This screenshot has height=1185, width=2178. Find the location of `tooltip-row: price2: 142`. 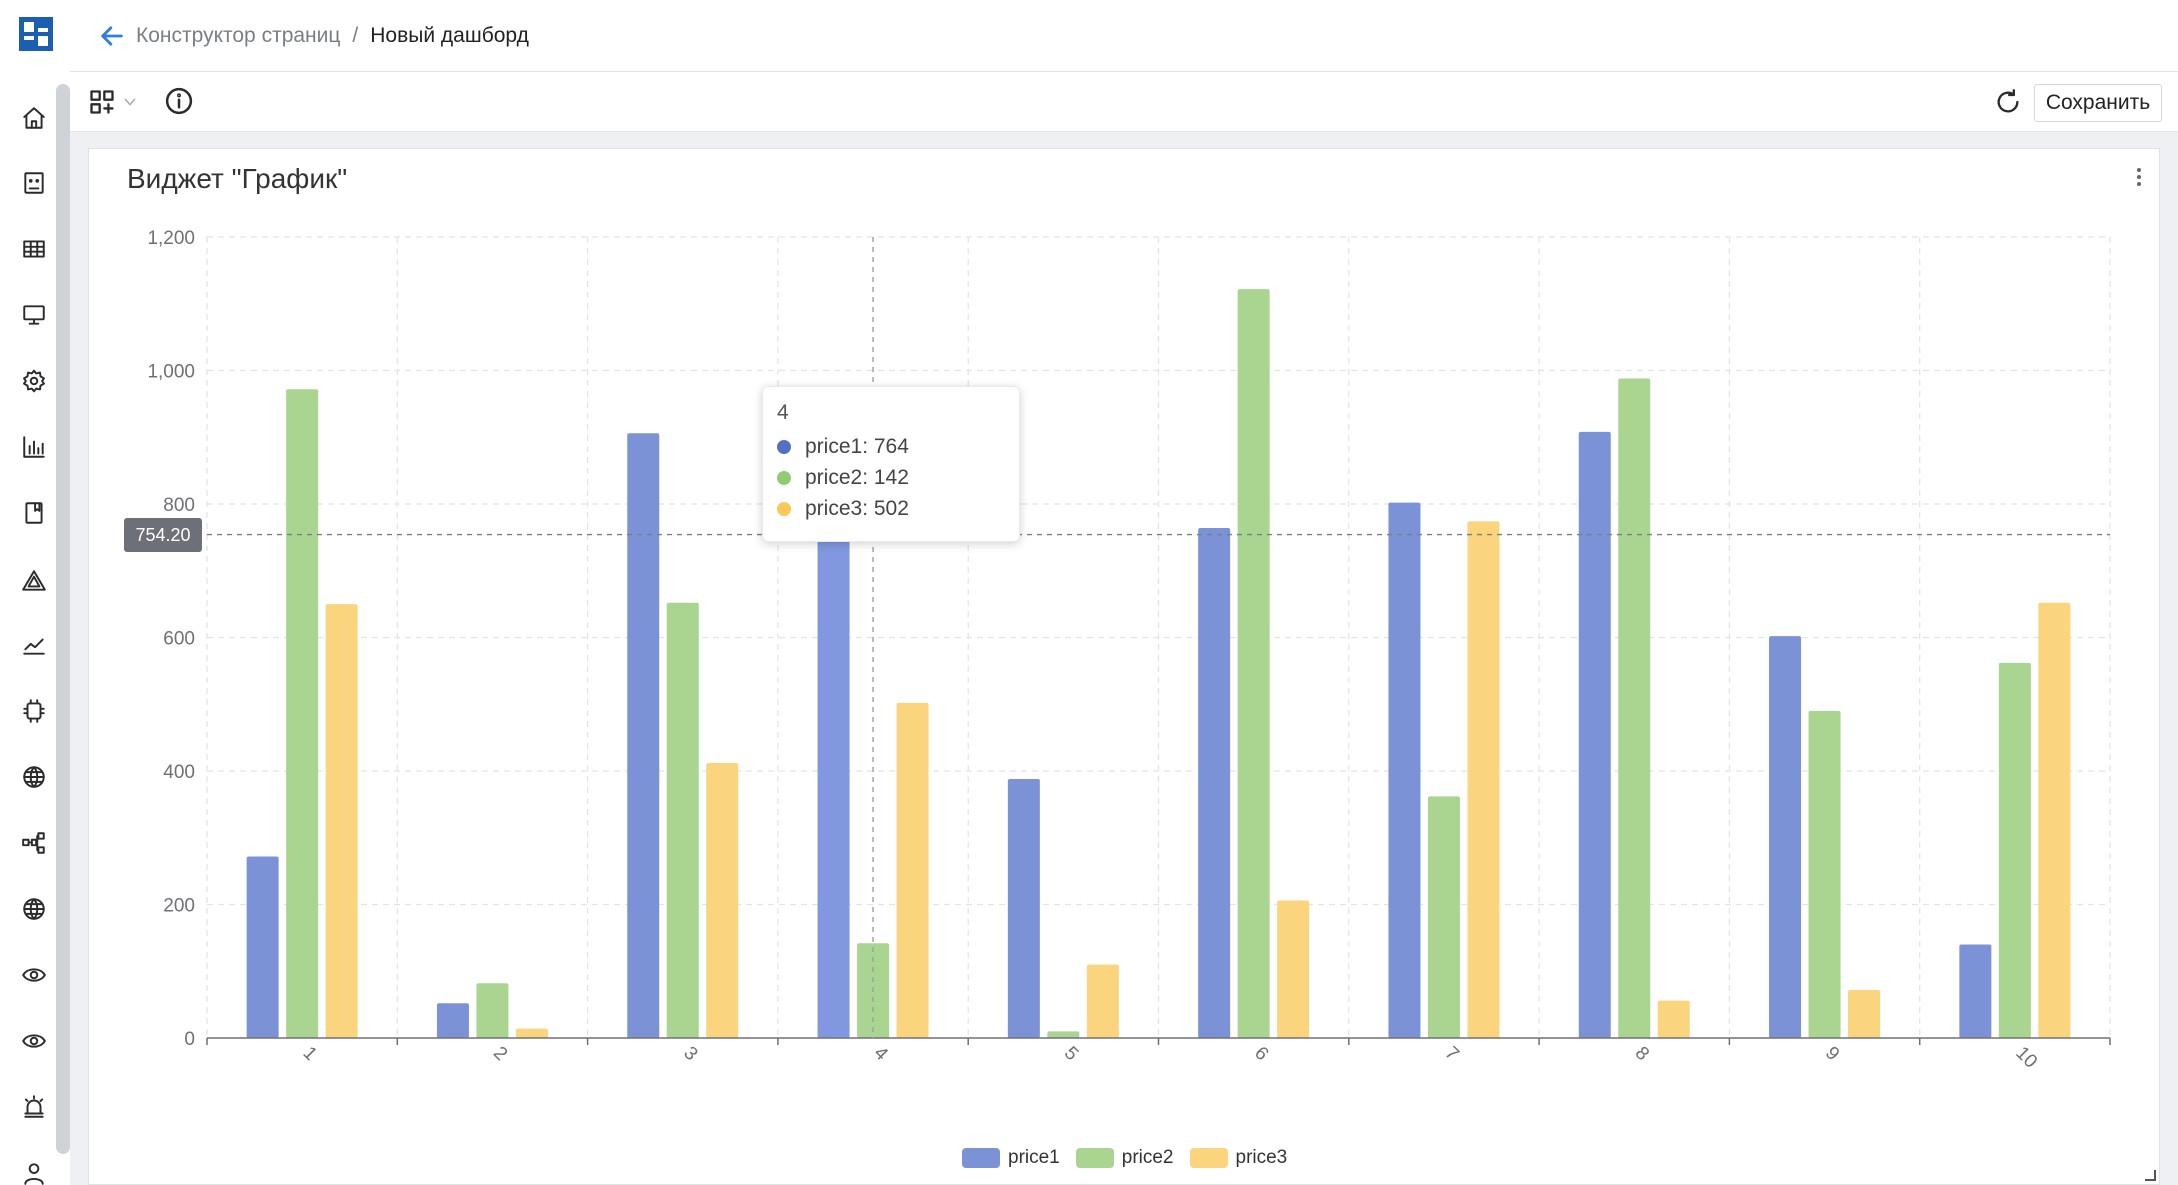

tooltip-row: price2: 142 is located at coordinates (891, 477).